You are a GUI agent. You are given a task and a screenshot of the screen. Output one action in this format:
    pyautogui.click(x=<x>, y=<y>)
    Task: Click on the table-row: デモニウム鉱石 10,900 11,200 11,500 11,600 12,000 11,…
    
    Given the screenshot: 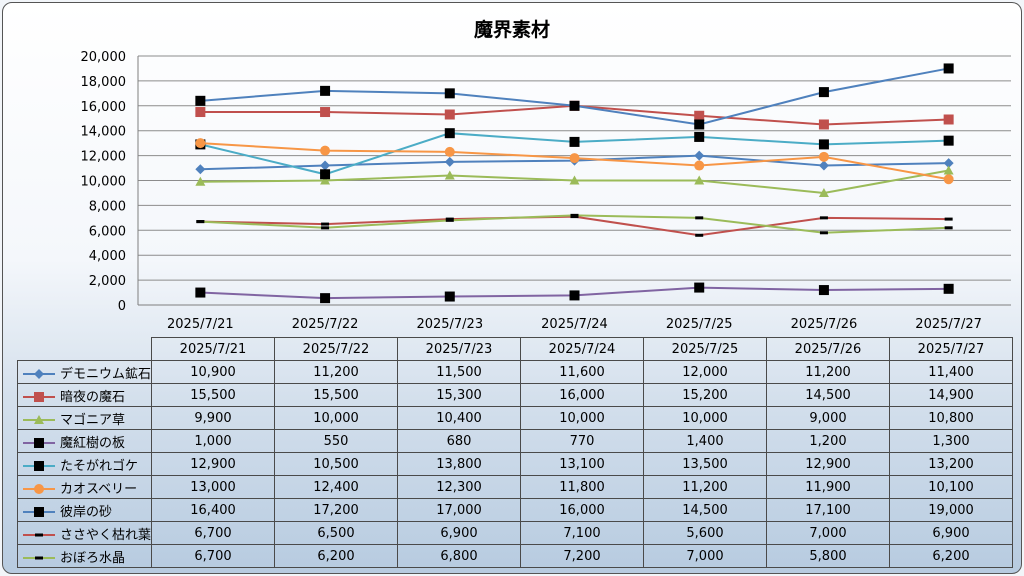 What is the action you would take?
    pyautogui.click(x=515, y=372)
    